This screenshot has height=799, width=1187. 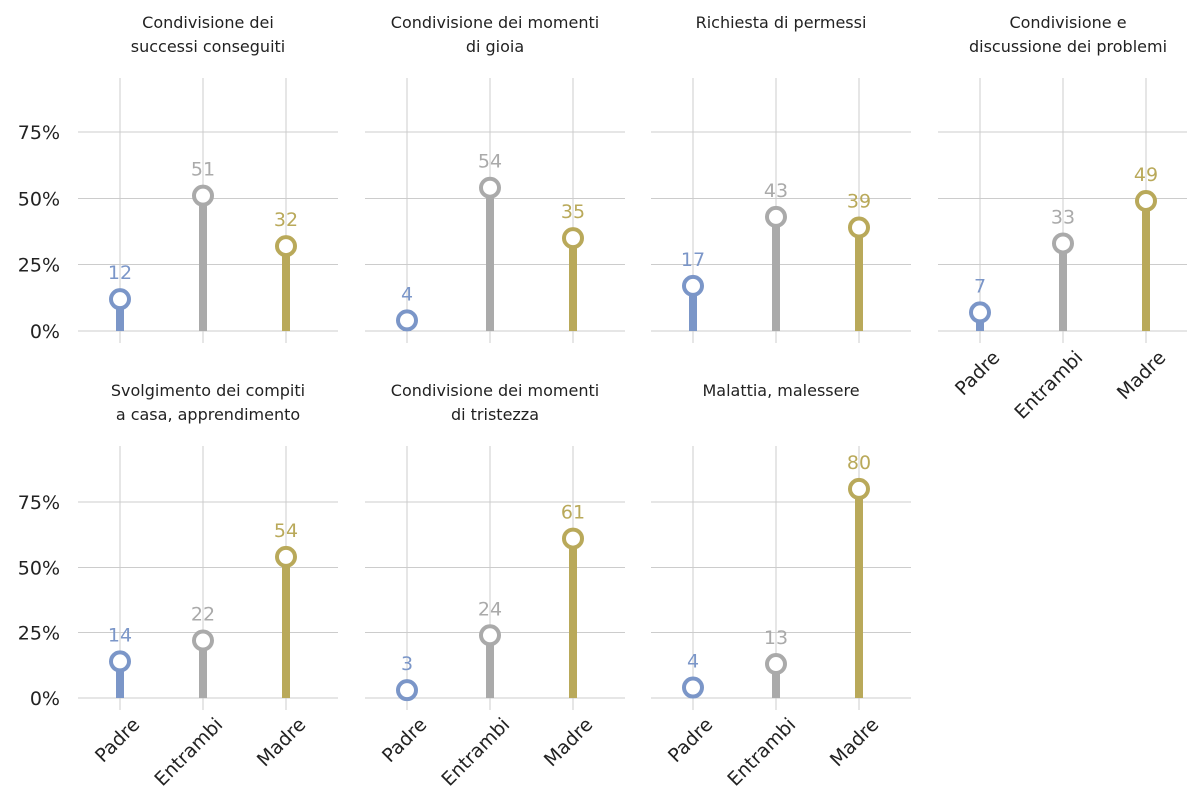 What do you see at coordinates (208, 390) in the screenshot?
I see `panel-title: Svolgimento dei compiti` at bounding box center [208, 390].